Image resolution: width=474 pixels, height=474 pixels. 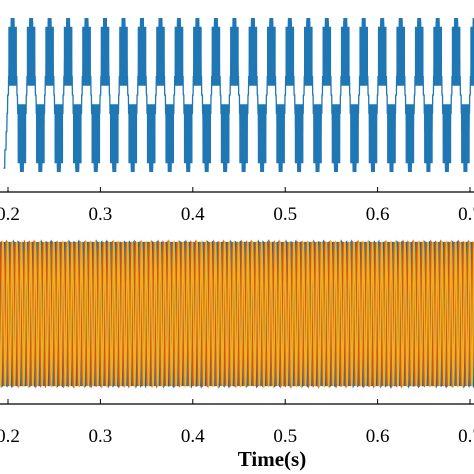 I want to click on x-axis-label: Time(s), so click(x=272, y=459).